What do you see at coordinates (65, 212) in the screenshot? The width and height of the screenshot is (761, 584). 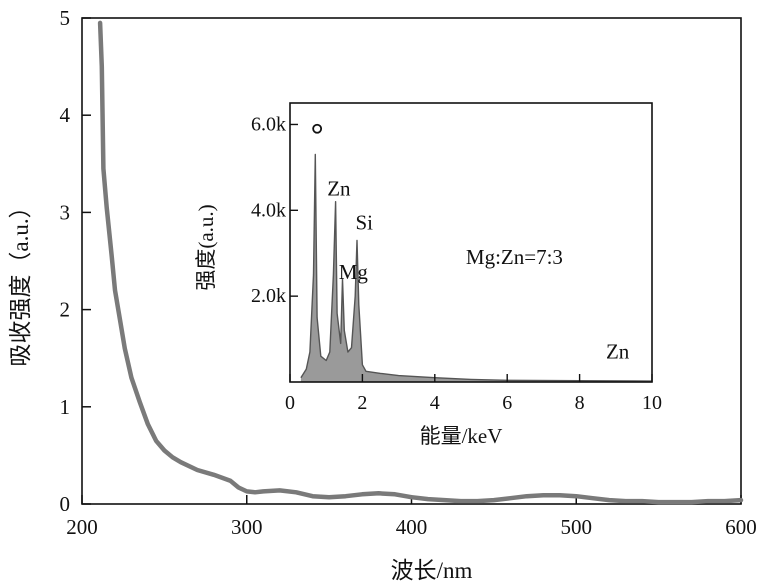 I see `main-y-tick-label: 3` at bounding box center [65, 212].